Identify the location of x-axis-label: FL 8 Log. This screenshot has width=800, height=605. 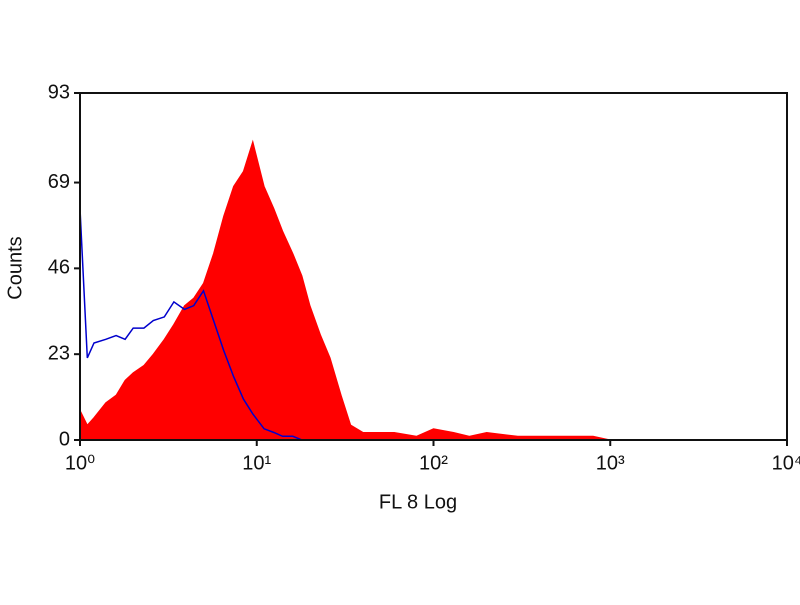
(418, 502).